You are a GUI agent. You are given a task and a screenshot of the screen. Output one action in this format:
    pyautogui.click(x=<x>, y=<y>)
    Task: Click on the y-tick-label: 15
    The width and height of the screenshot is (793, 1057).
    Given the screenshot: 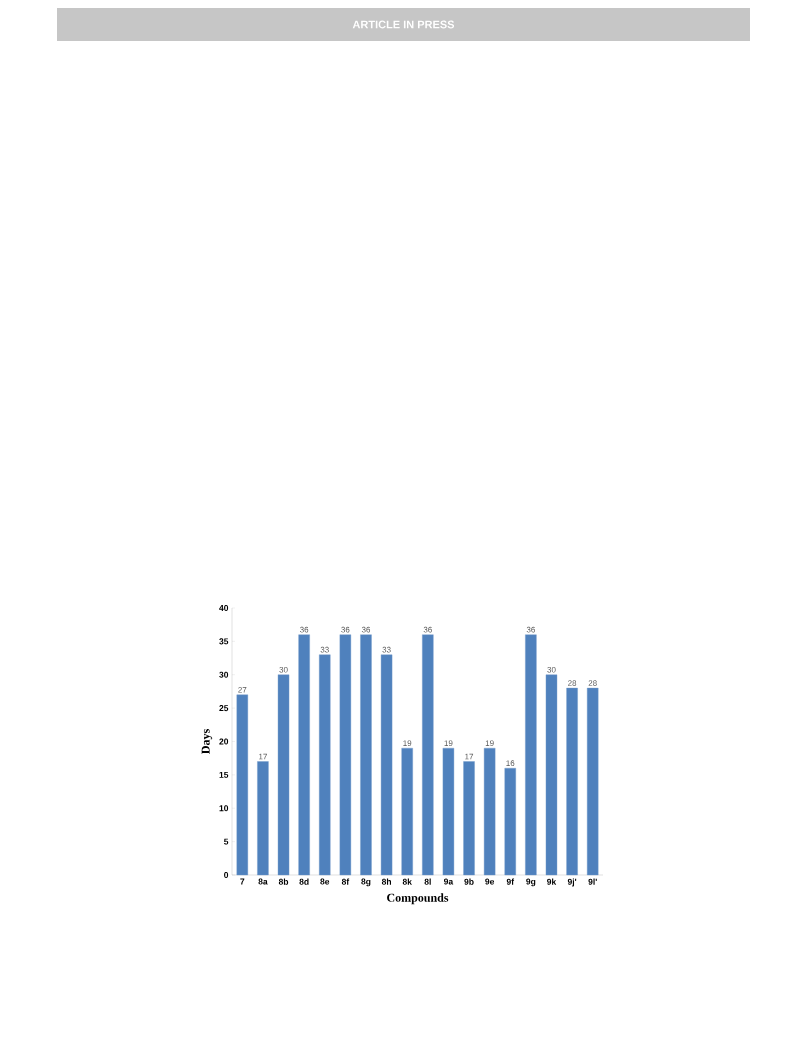 What is the action you would take?
    pyautogui.click(x=224, y=774)
    